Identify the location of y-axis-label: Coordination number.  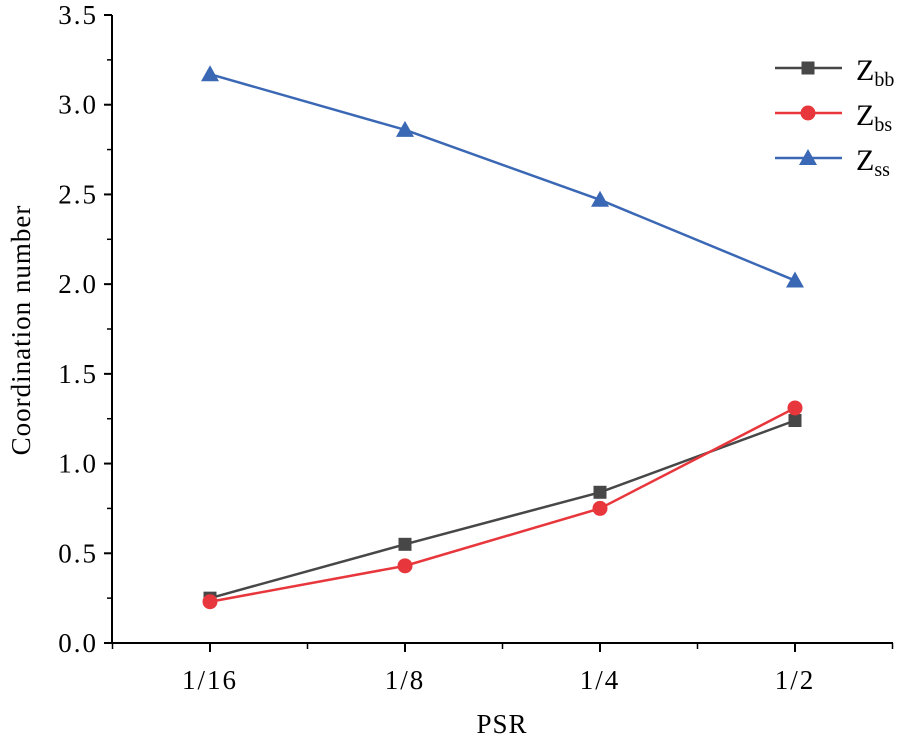
(21, 330).